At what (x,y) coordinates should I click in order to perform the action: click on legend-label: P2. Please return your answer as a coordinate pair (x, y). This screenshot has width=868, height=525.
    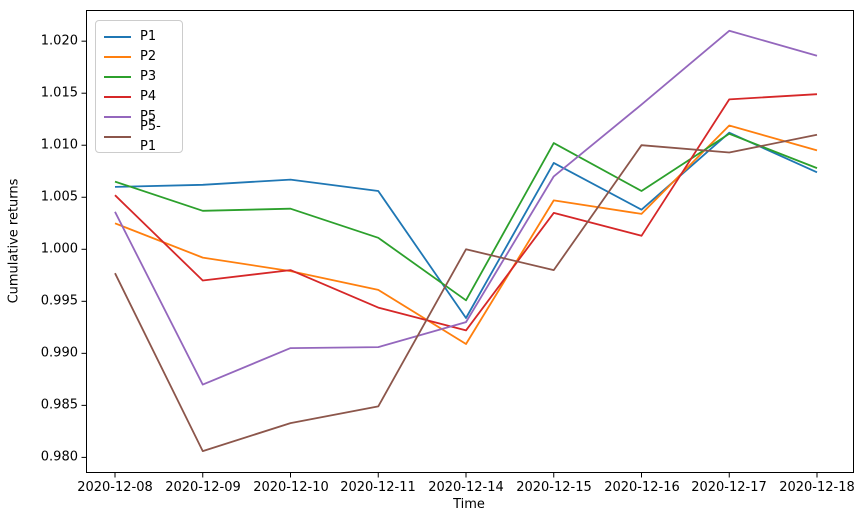
    Looking at the image, I should click on (148, 56).